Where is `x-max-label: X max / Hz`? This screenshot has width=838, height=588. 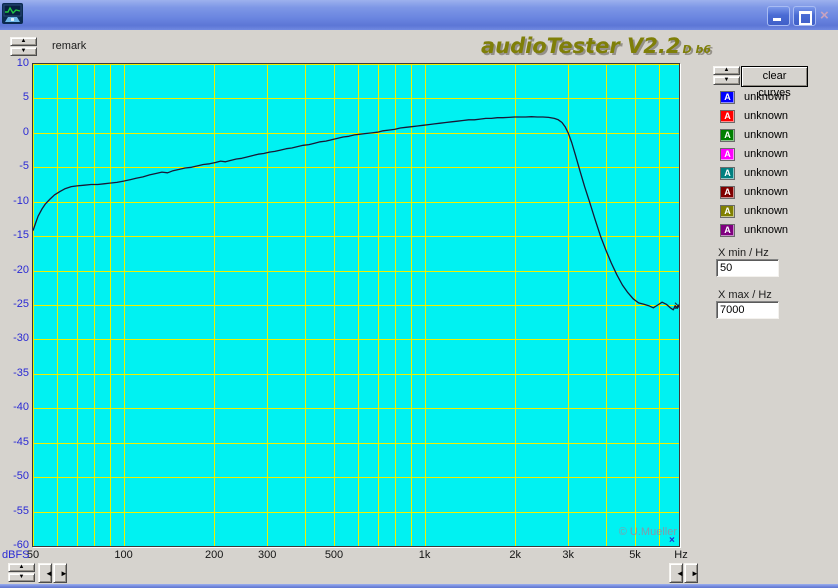
x-max-label: X max / Hz is located at coordinates (745, 295).